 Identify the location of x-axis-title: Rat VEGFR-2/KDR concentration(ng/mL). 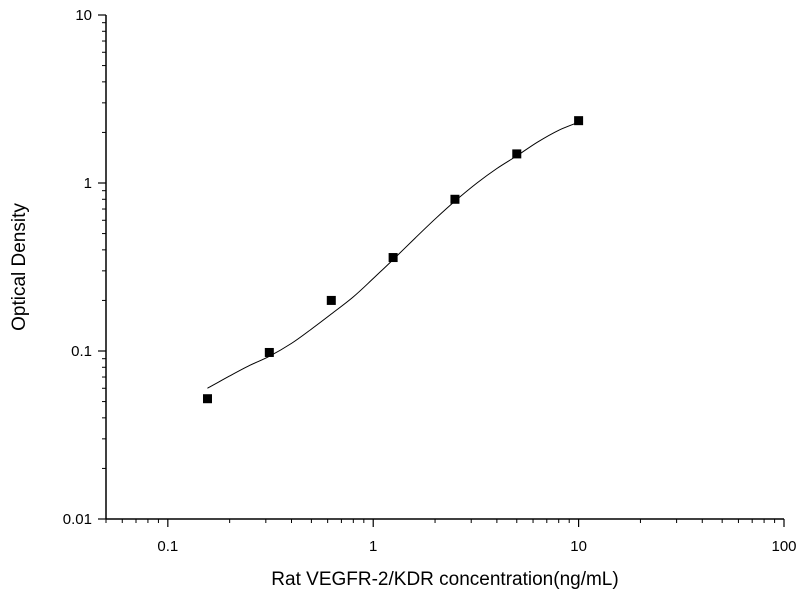
(444, 579).